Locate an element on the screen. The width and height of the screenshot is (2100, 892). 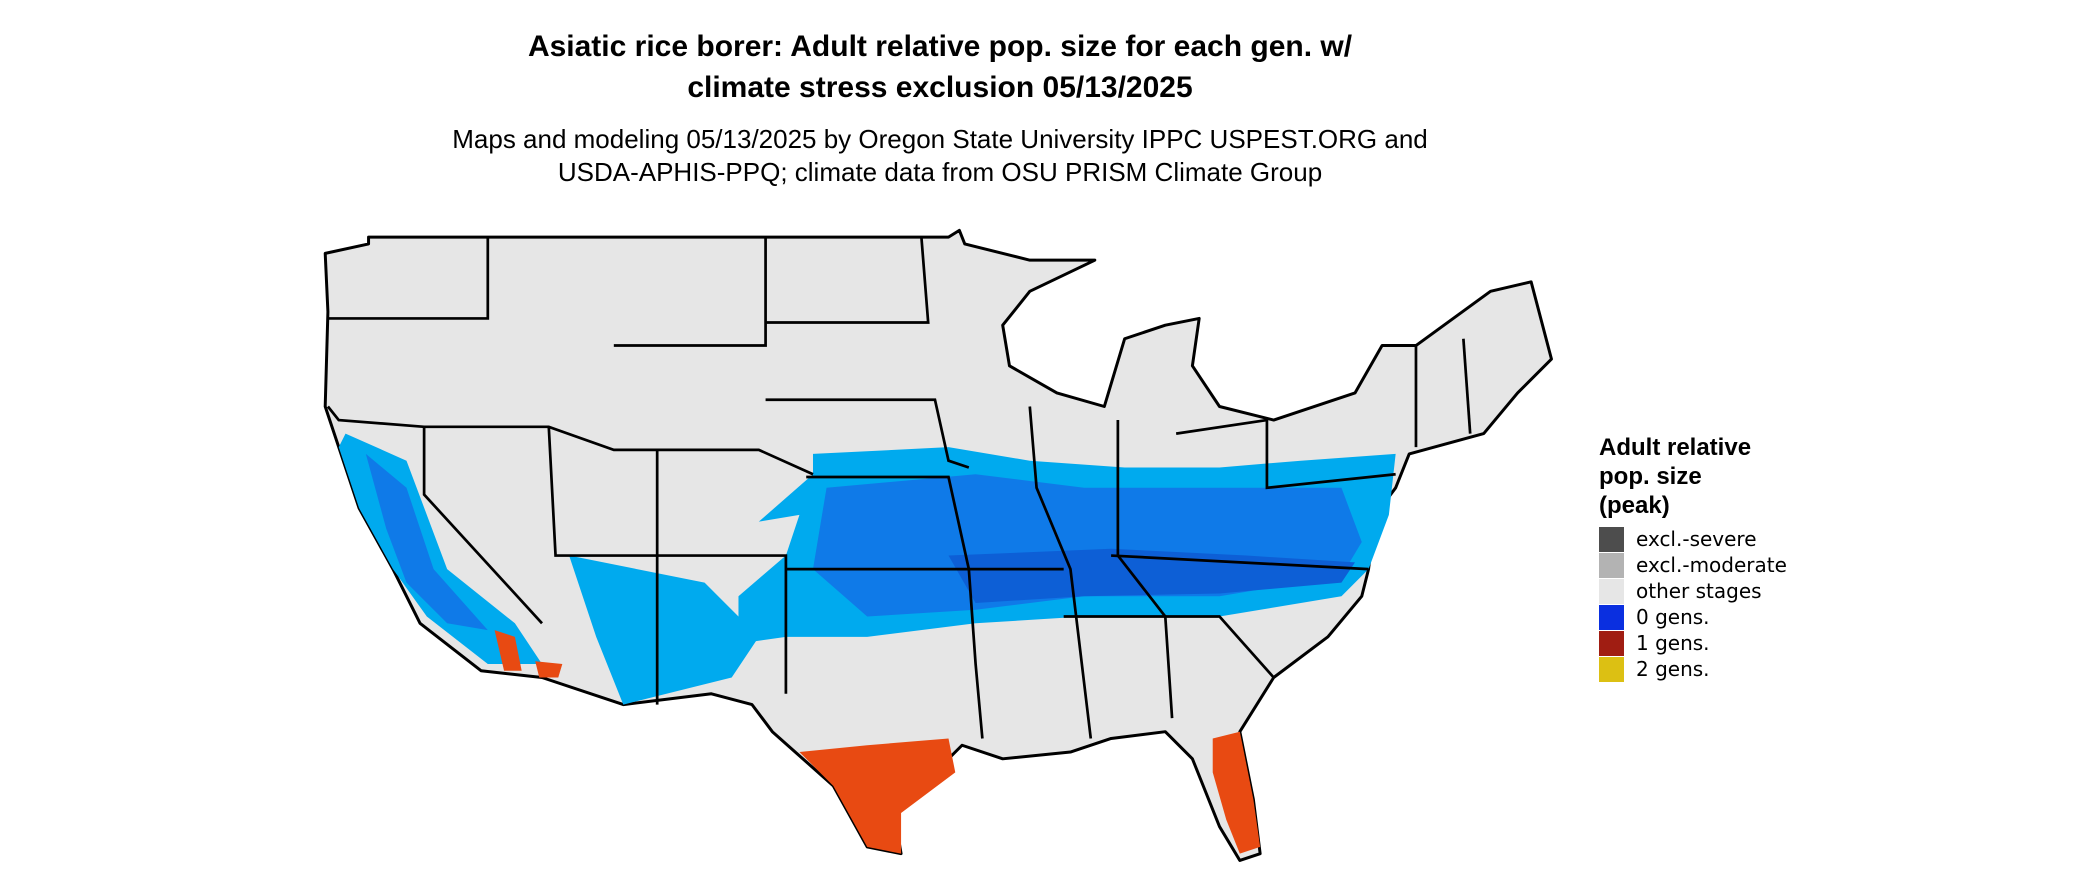
legend-title: Adult relative is located at coordinates (1675, 447).